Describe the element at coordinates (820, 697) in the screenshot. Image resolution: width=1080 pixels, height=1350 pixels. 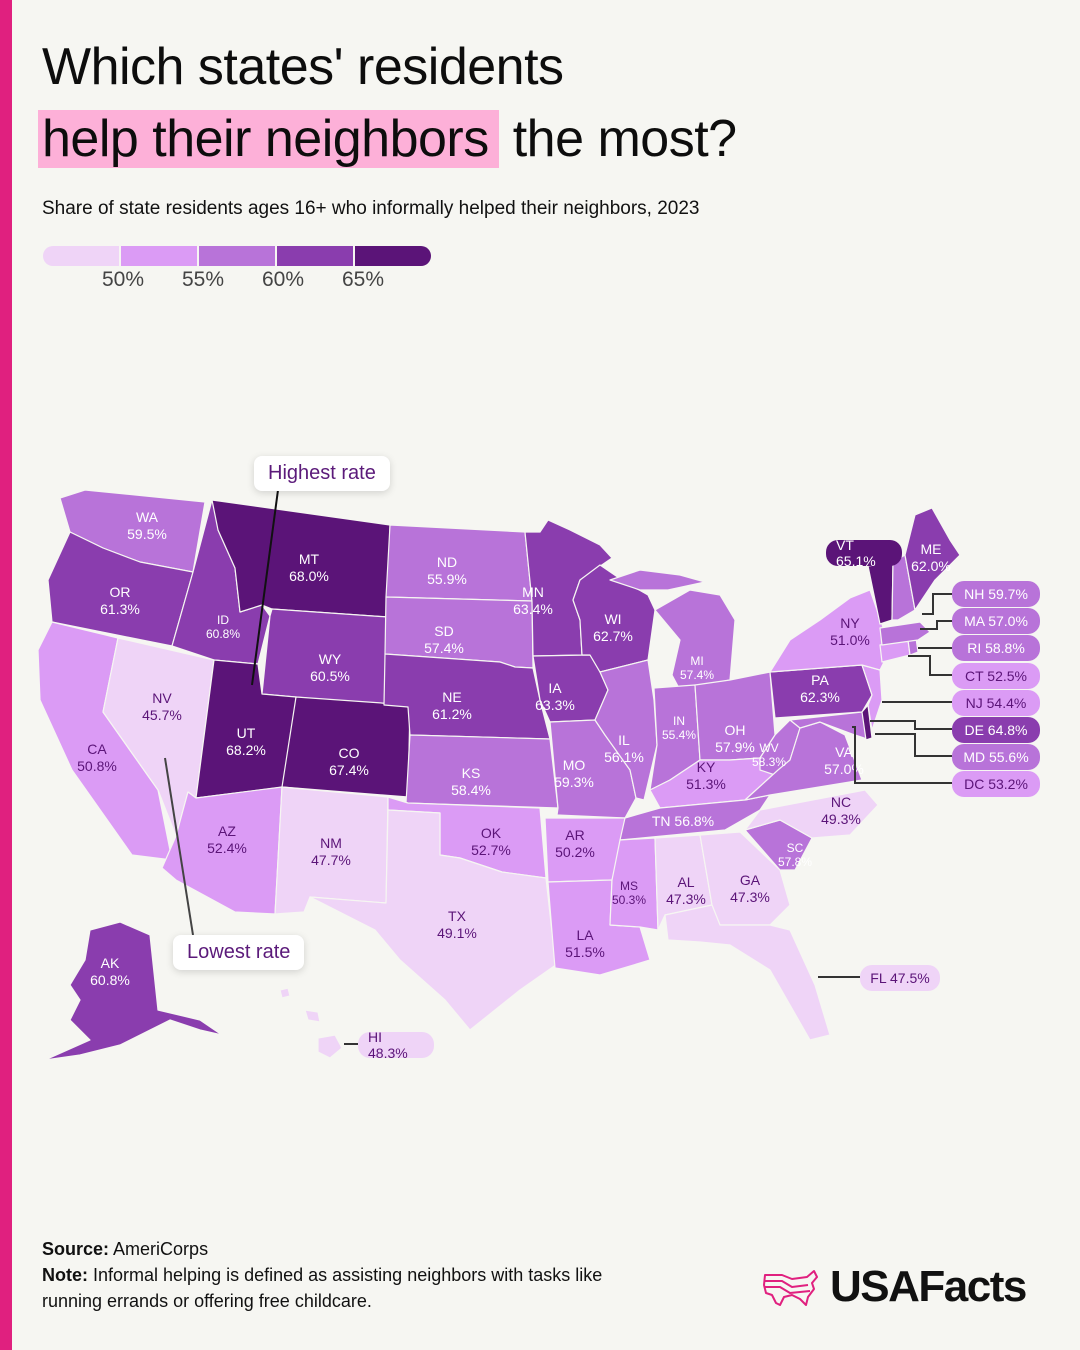
I see `svg-text: 62.3%` at that location.